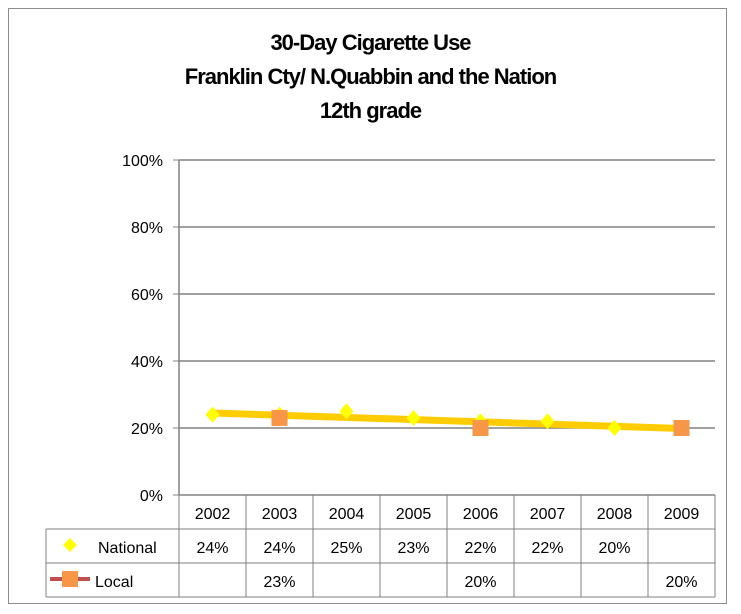 The image size is (741, 614). I want to click on x-category-label: 2008, so click(615, 514).